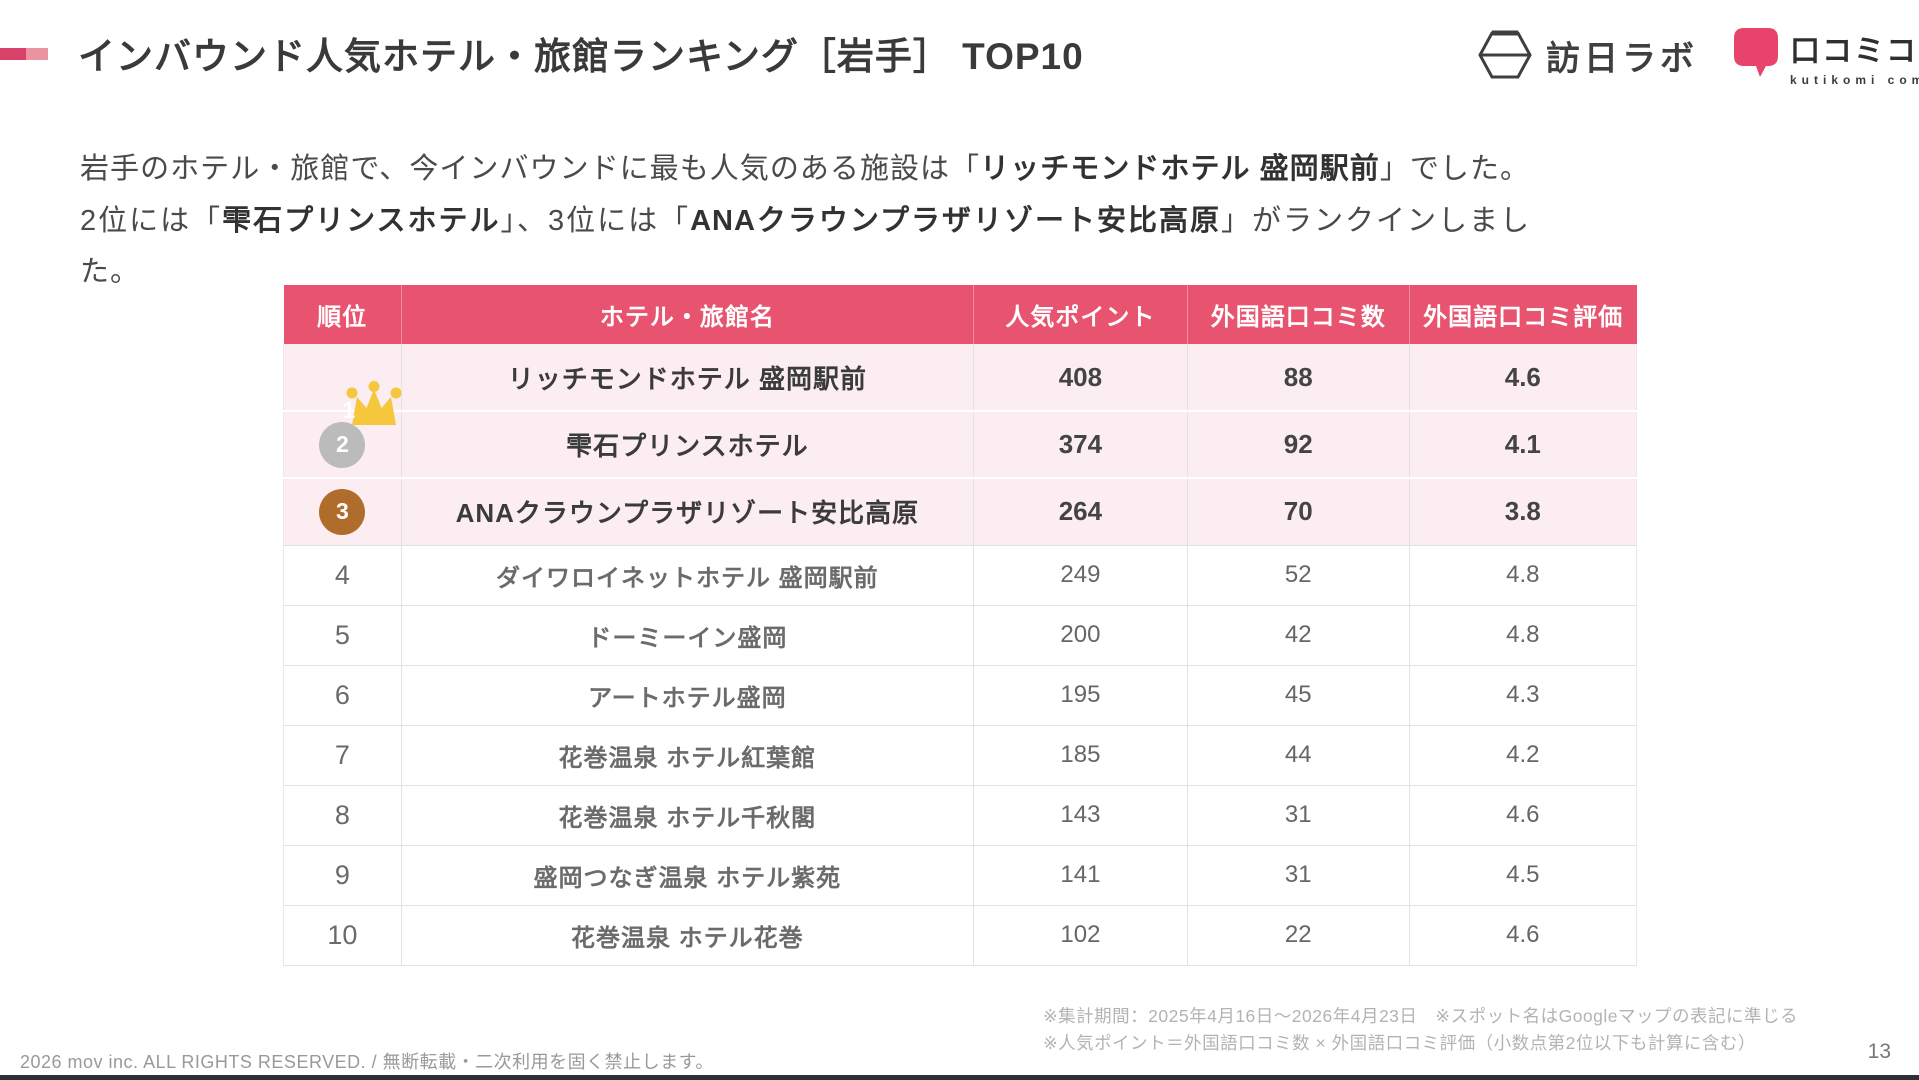  Describe the element at coordinates (1080, 755) in the screenshot. I see `popularity-points: 185` at that location.